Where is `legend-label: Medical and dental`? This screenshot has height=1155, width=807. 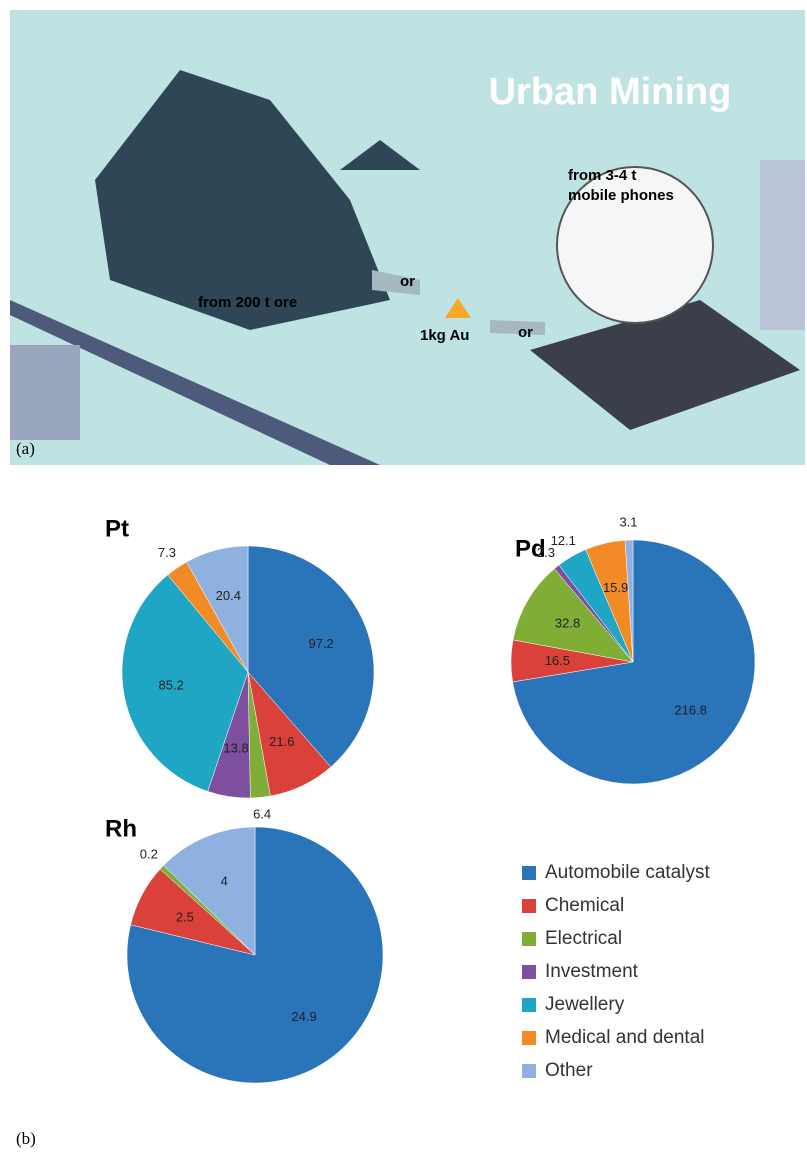
legend-label: Medical and dental is located at coordinates (625, 1037).